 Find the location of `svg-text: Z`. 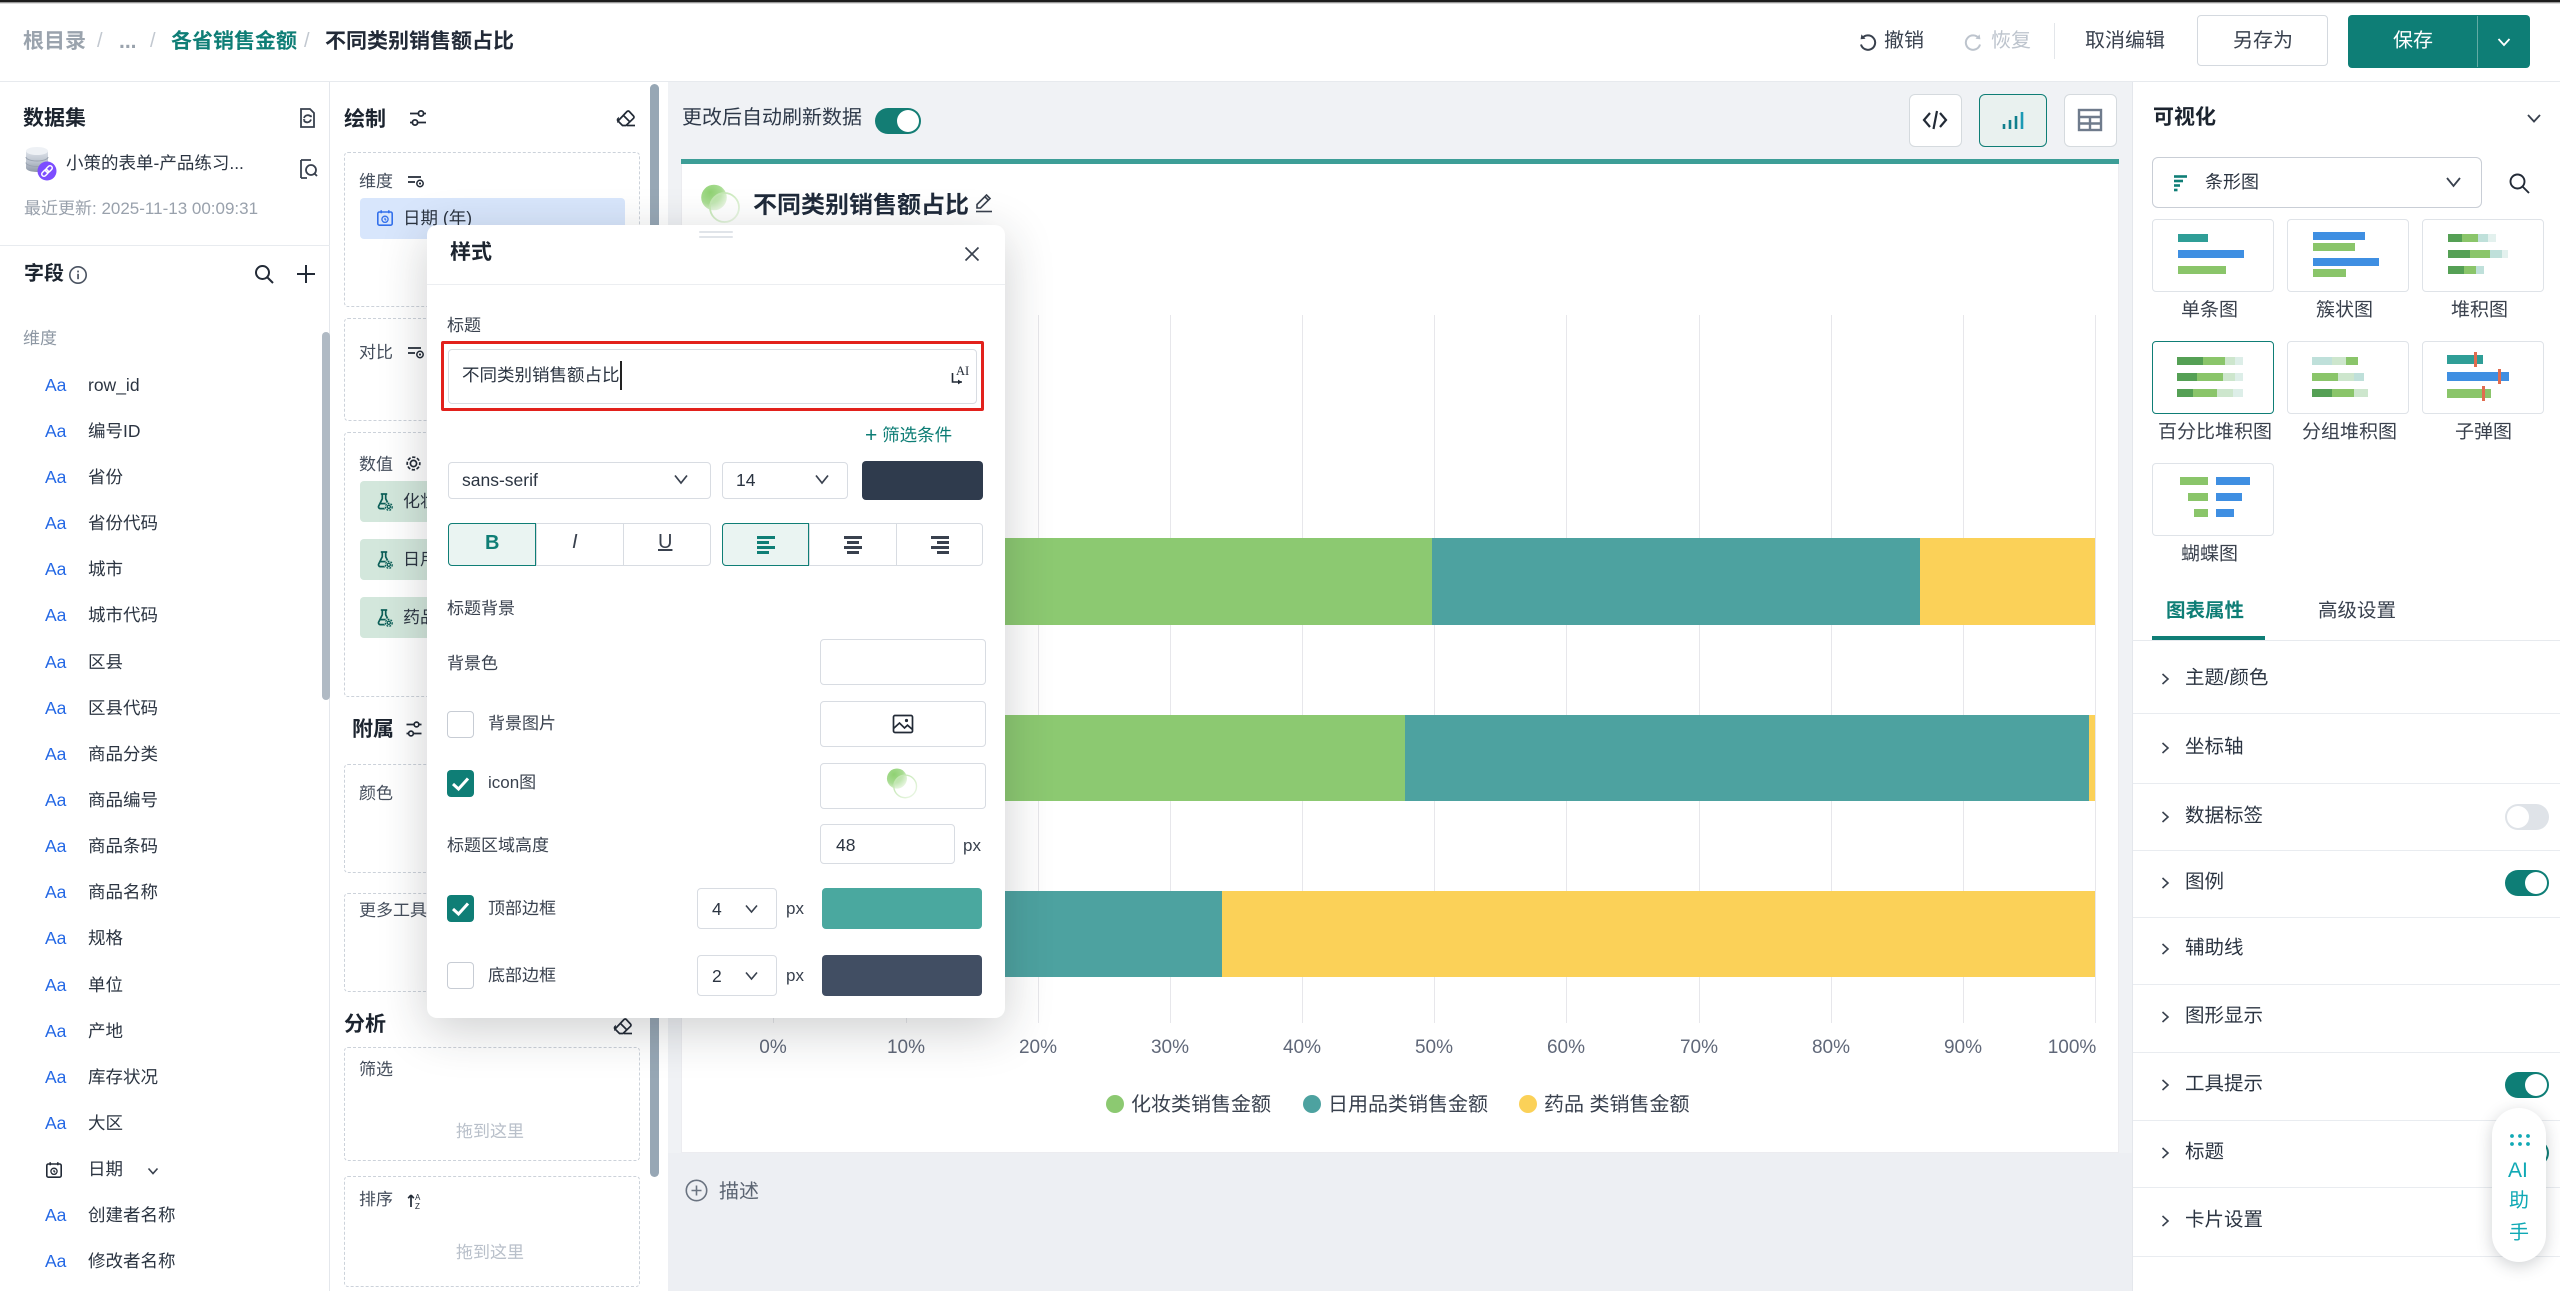

svg-text: Z is located at coordinates (417, 1206).